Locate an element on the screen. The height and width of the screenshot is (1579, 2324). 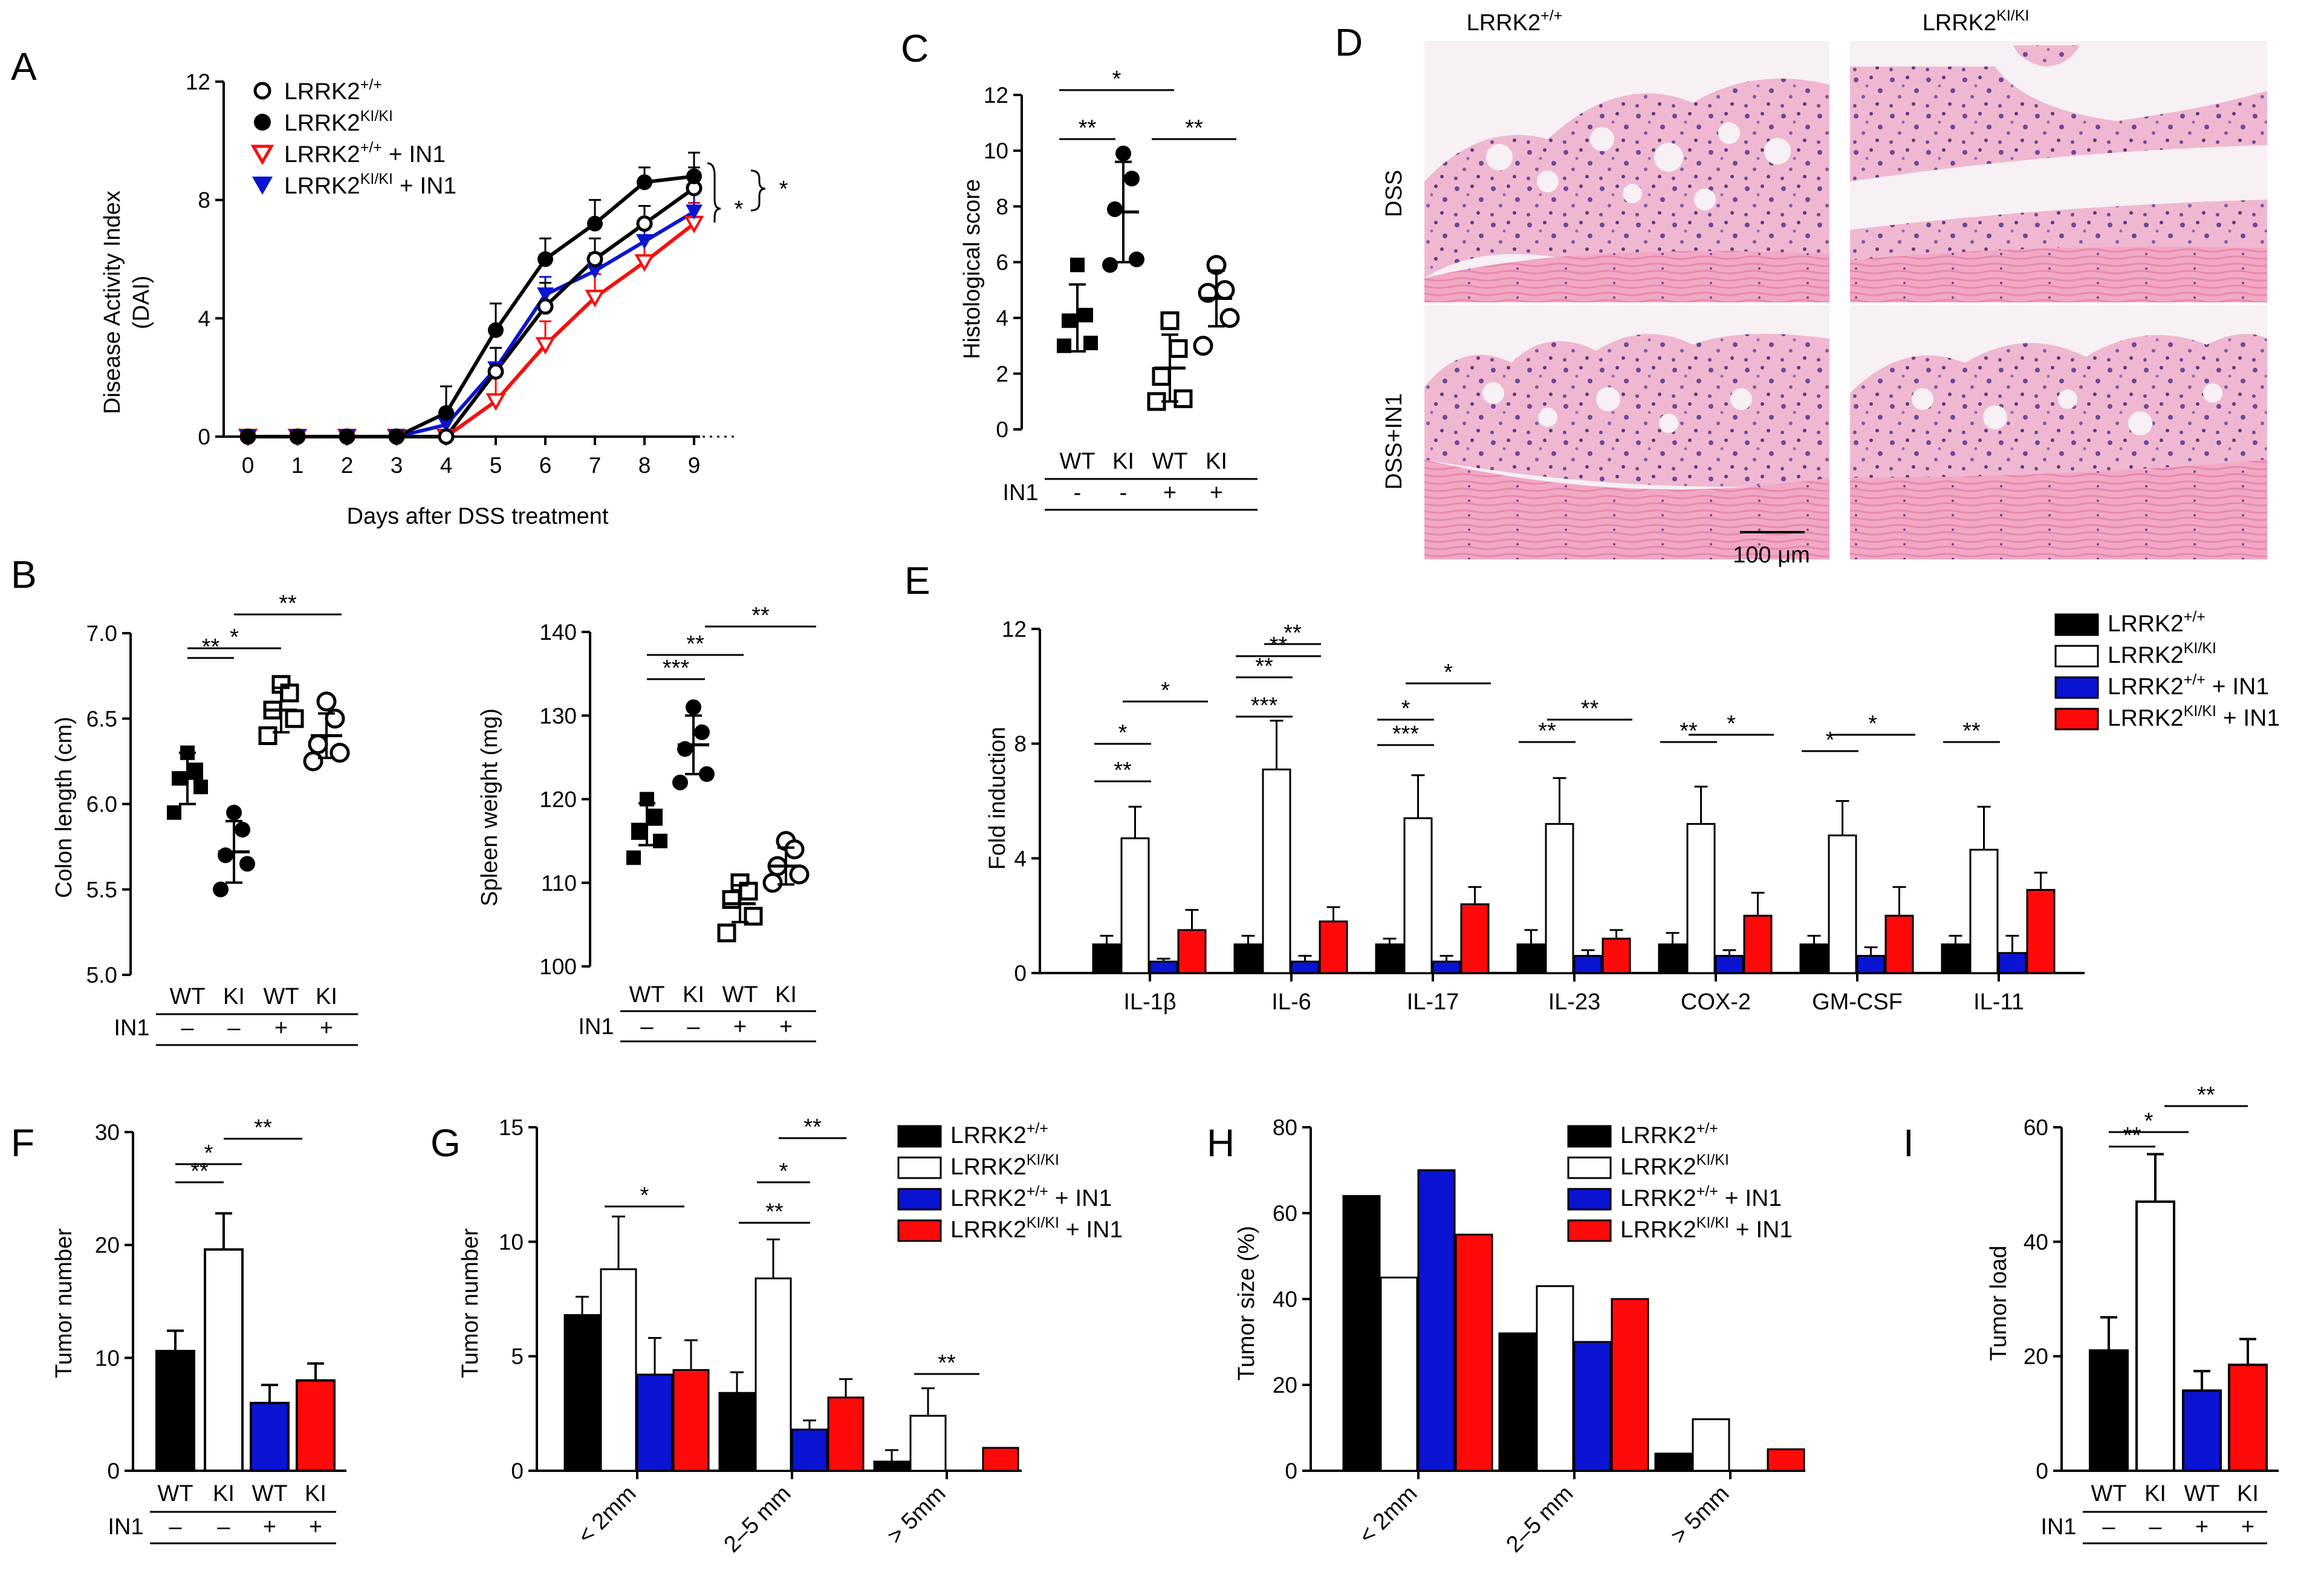
a-sig-bracket-outer is located at coordinates (758, 190).